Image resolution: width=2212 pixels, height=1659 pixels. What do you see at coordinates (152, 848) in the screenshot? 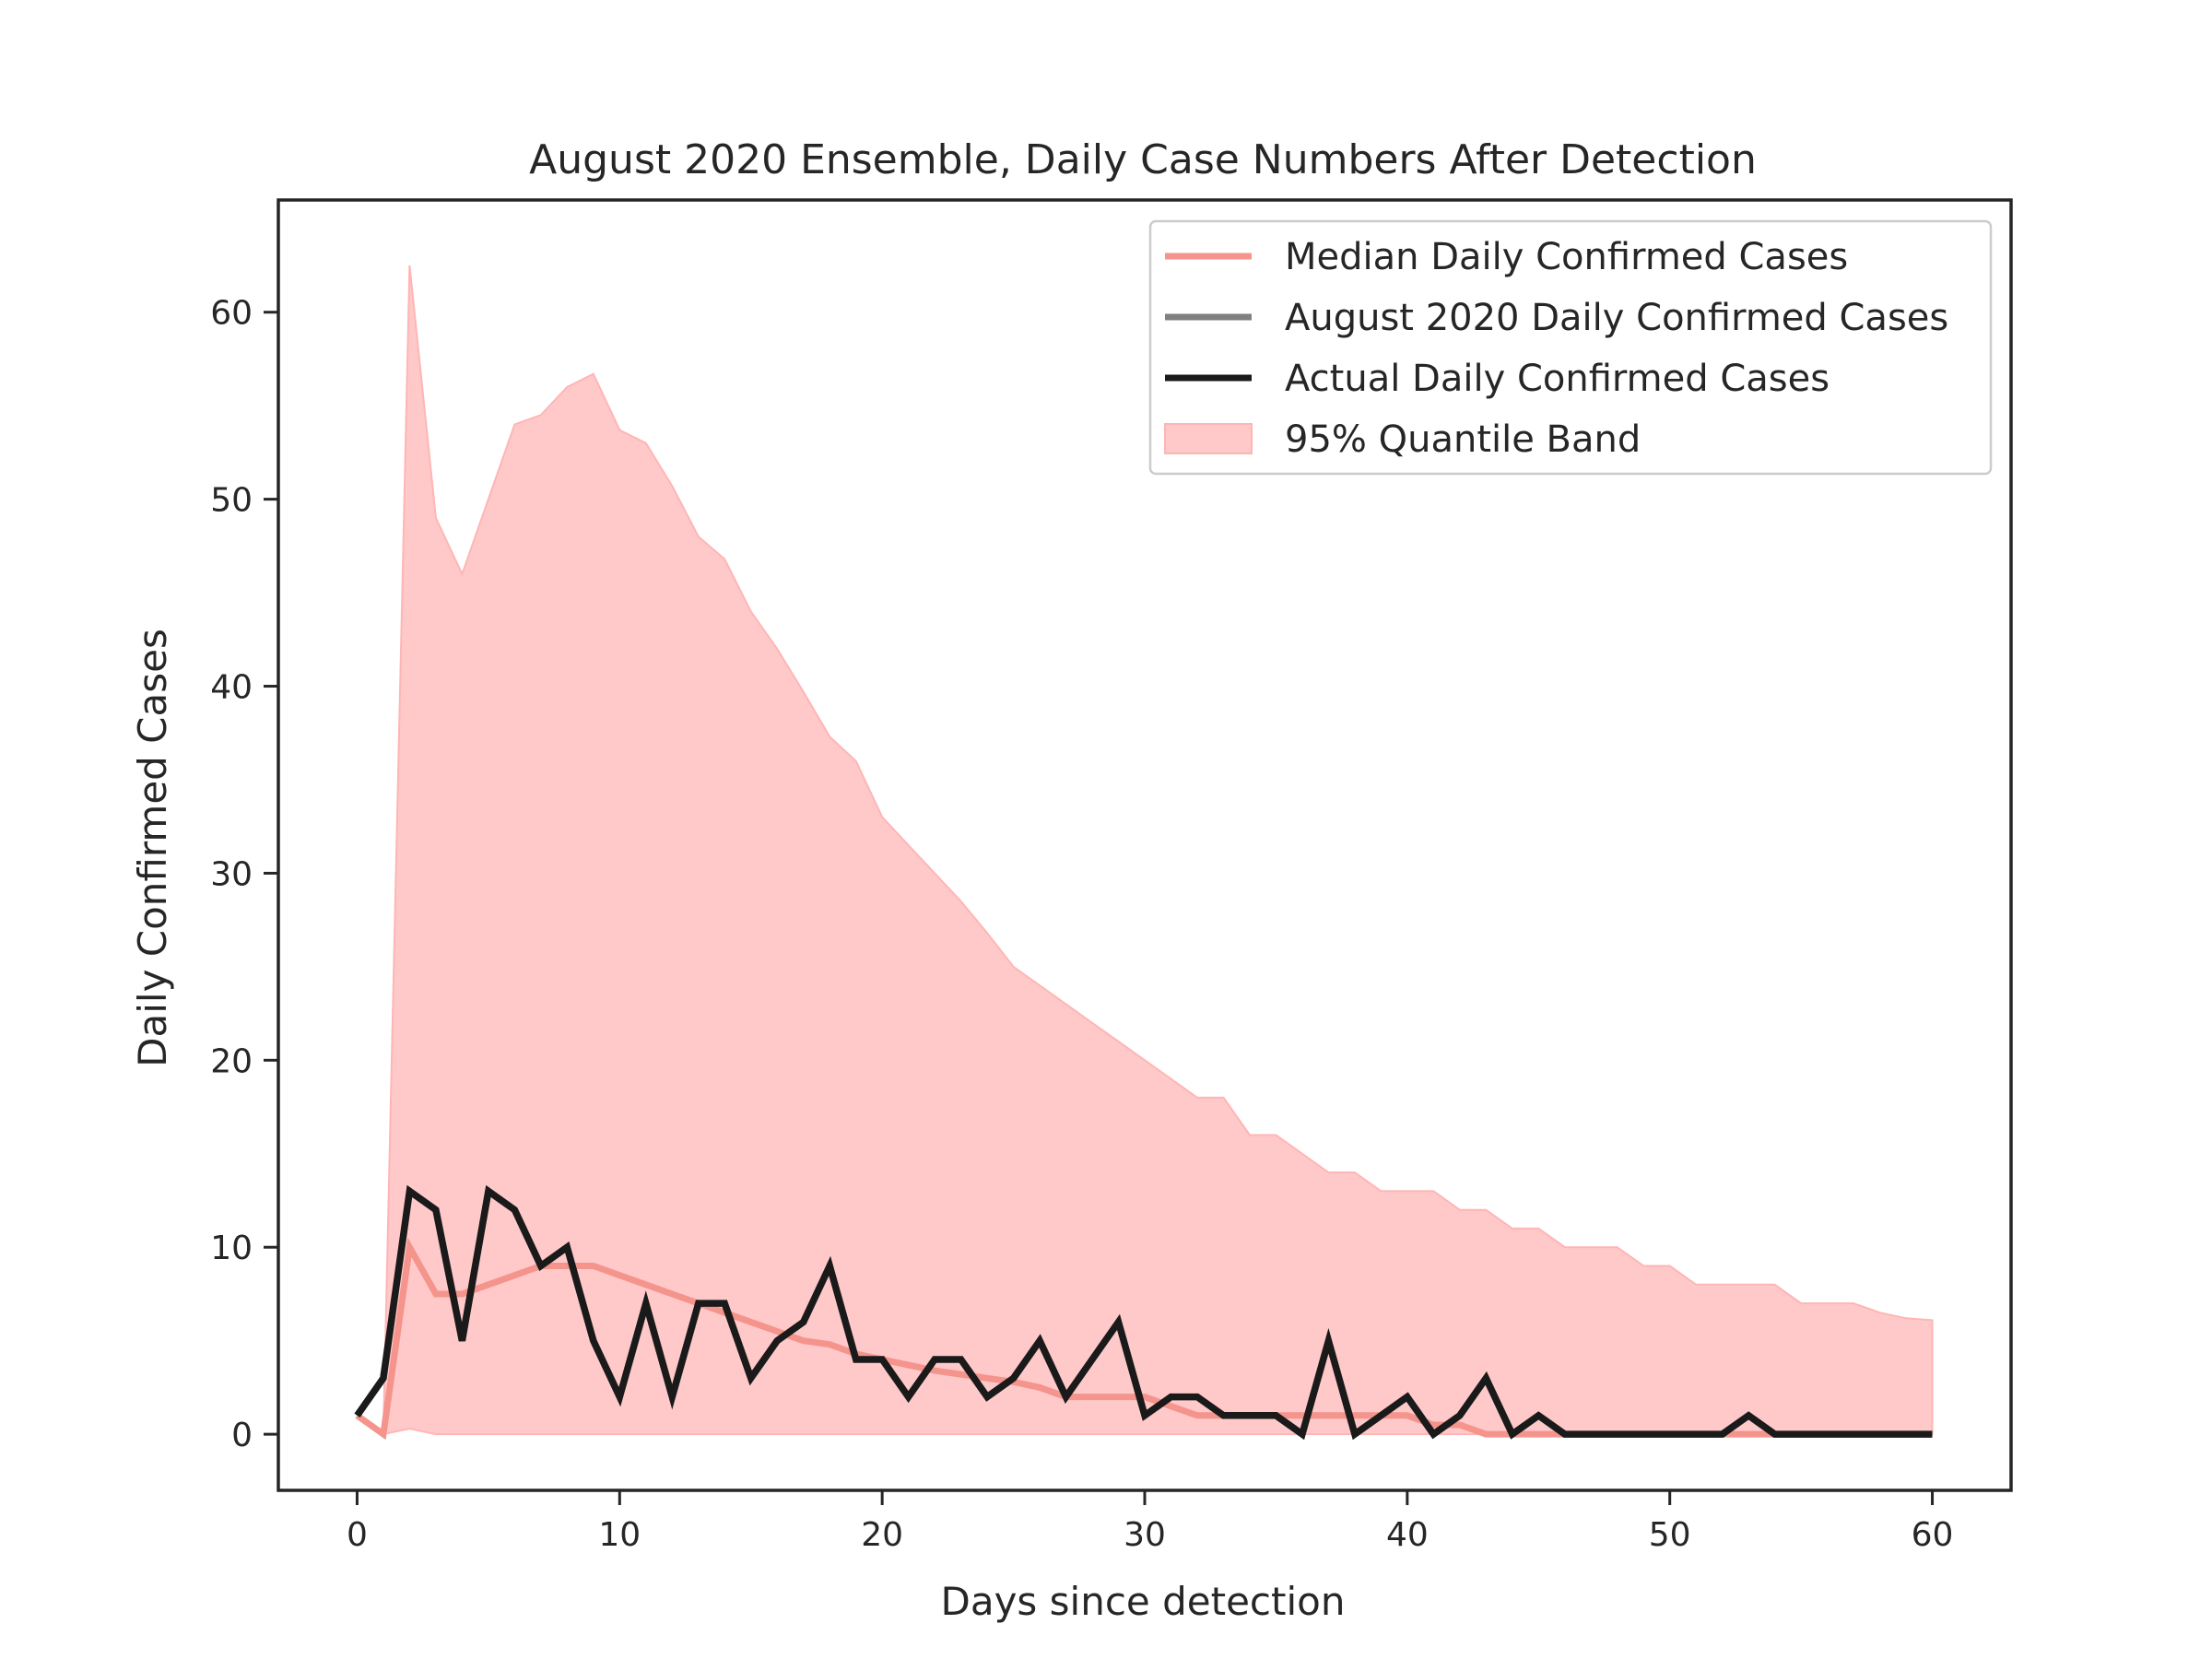
I see `y-axis-label: Daily Confirmed Cases` at bounding box center [152, 848].